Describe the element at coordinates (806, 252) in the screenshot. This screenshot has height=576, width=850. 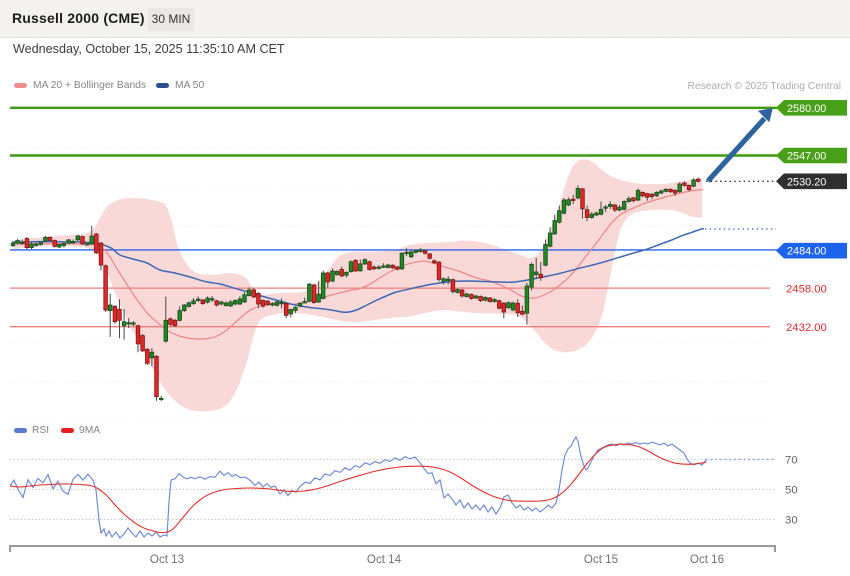
I see `svg-text: 2484.00` at that location.